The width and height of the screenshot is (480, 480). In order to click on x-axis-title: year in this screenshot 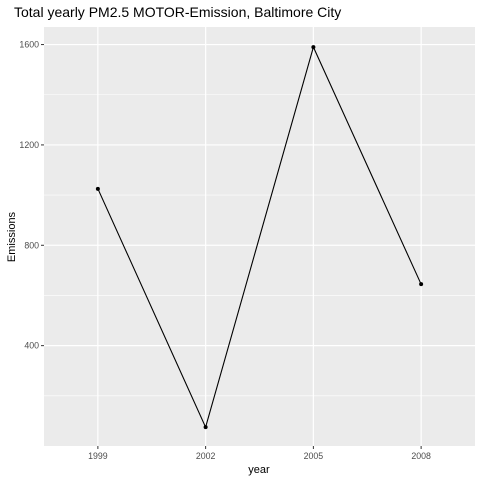, I will do `click(259, 470)`.